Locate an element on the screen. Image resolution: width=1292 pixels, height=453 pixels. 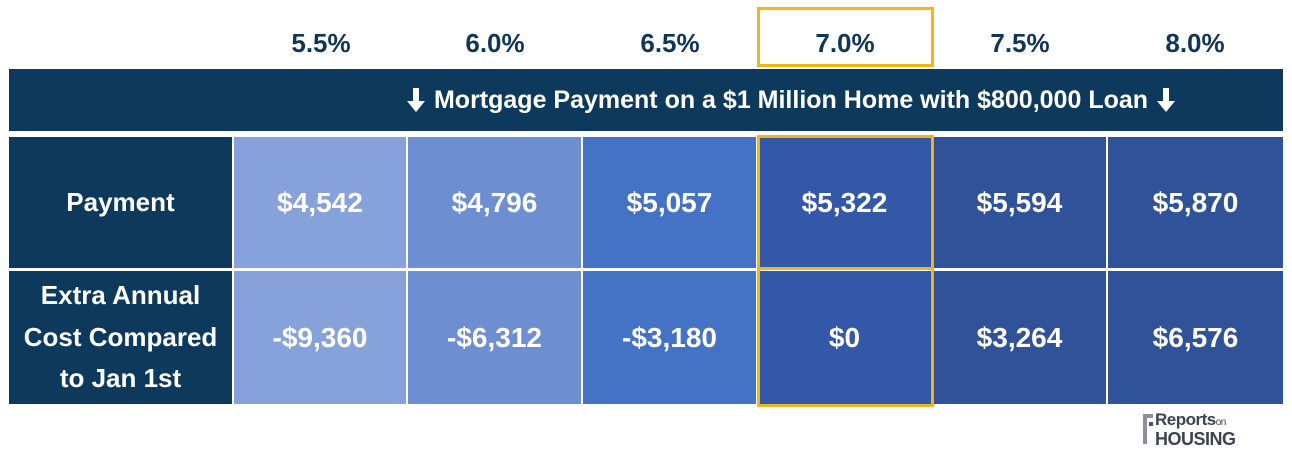
rate-header: 8.0% is located at coordinates (1195, 42).